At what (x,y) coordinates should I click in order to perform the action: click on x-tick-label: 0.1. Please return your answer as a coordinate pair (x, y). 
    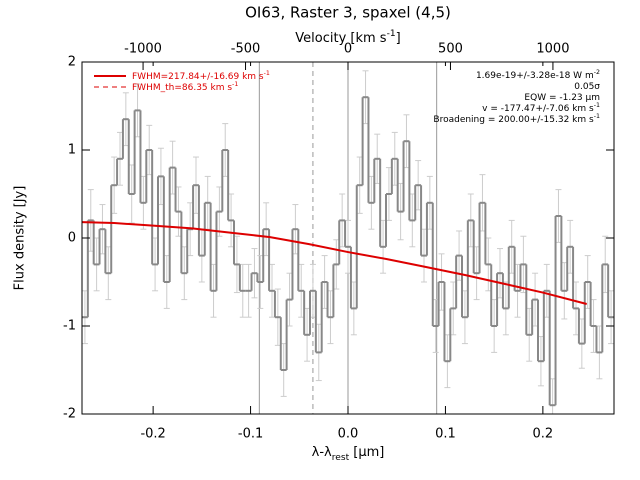
    Looking at the image, I should click on (445, 434).